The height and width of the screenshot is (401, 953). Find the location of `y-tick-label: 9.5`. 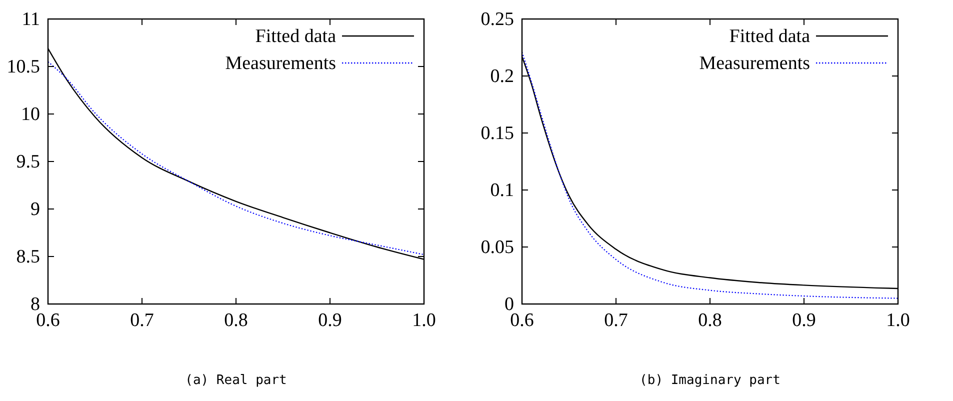

y-tick-label: 9.5 is located at coordinates (28, 162).